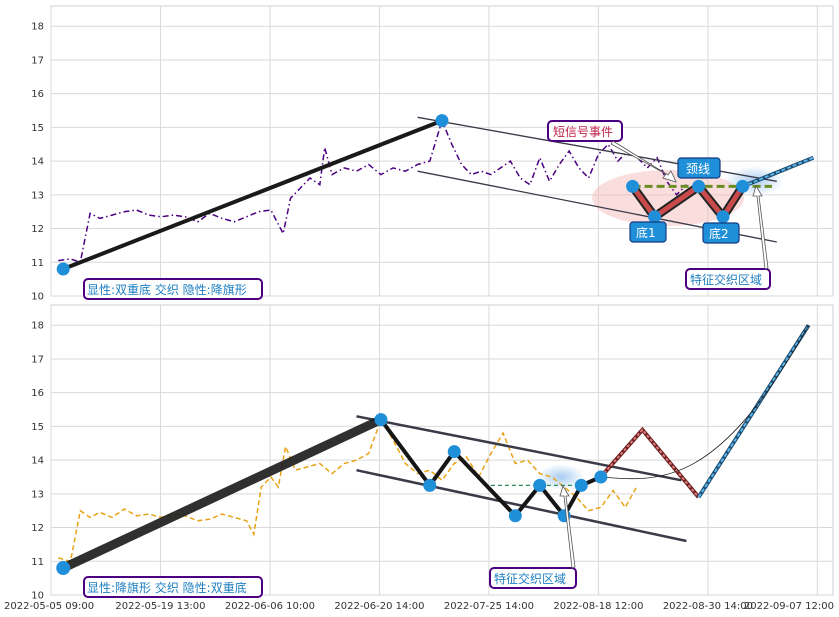 Image resolution: width=839 pixels, height=617 pixels. I want to click on x-tick-label: 2022-09-07 12:00, so click(789, 606).